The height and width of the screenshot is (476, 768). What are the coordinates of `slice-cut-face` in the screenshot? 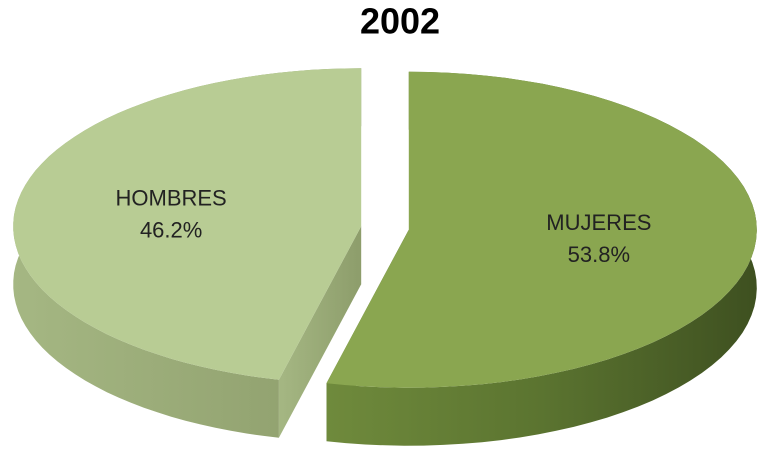 It's located at (320, 332).